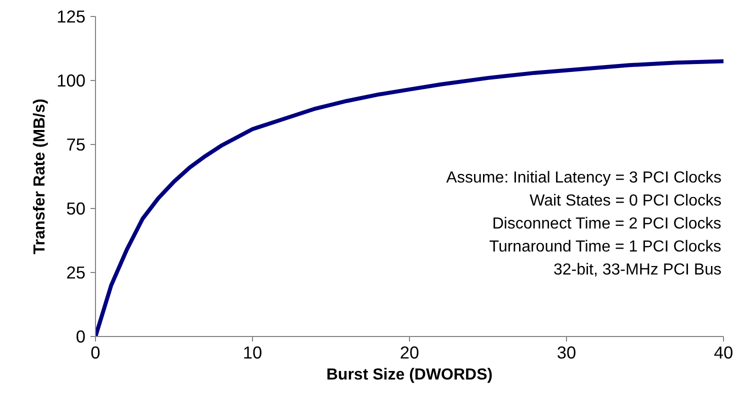  What do you see at coordinates (605, 247) in the screenshot?
I see `annotation: Turnaround Time = 1 PCI Clocks` at bounding box center [605, 247].